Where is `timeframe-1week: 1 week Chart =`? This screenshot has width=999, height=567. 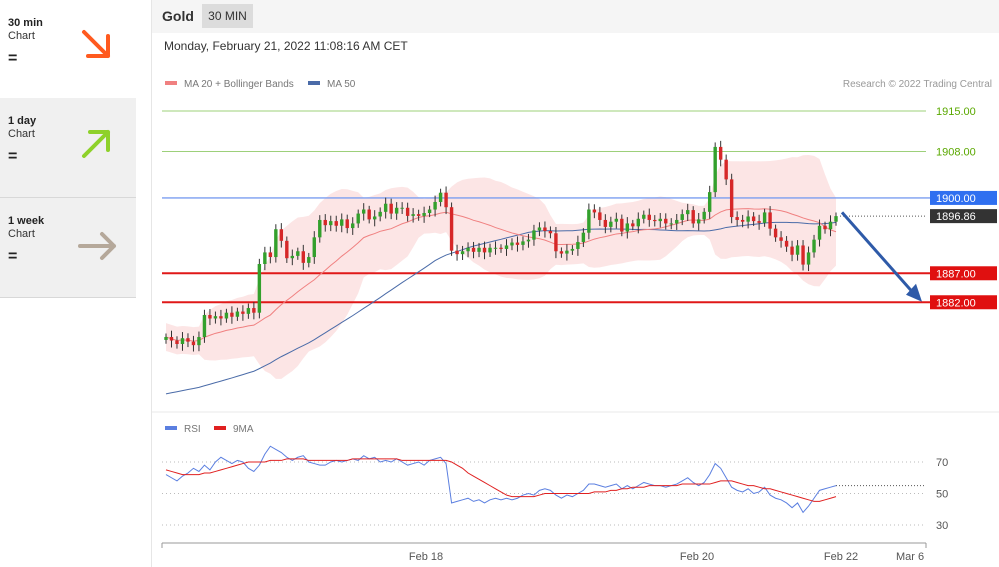 timeframe-1week: 1 week Chart = is located at coordinates (68, 248).